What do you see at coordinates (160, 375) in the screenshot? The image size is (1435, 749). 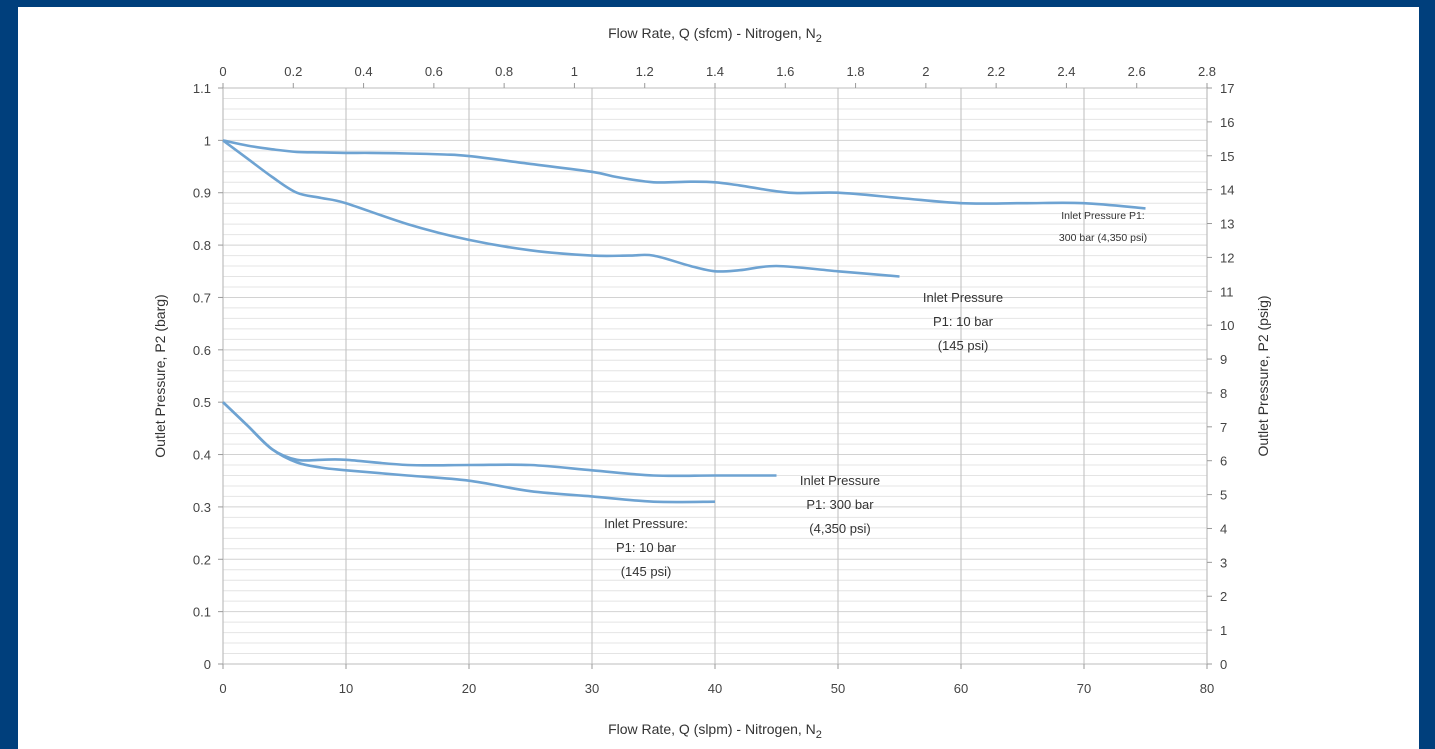 I see `y-left-axis-title: Outlet Pressure, P2 (barg)` at bounding box center [160, 375].